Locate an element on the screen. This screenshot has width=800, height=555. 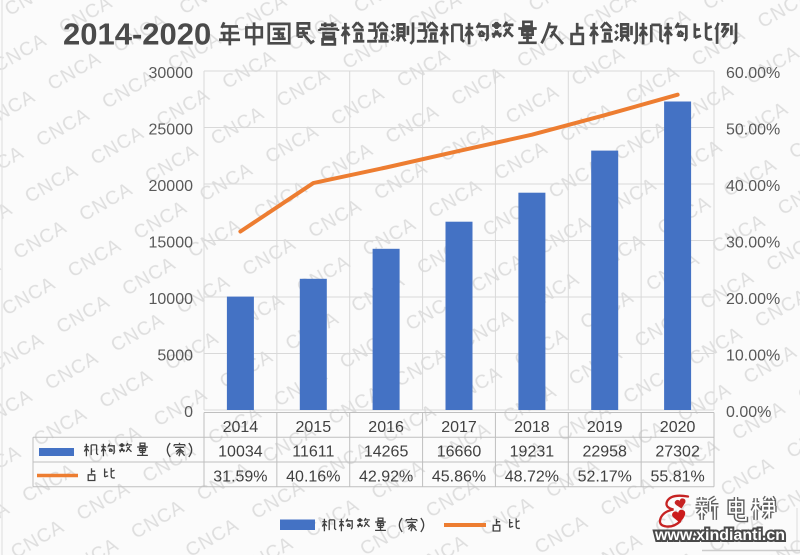
svg-text: 5000 is located at coordinates (175, 356).